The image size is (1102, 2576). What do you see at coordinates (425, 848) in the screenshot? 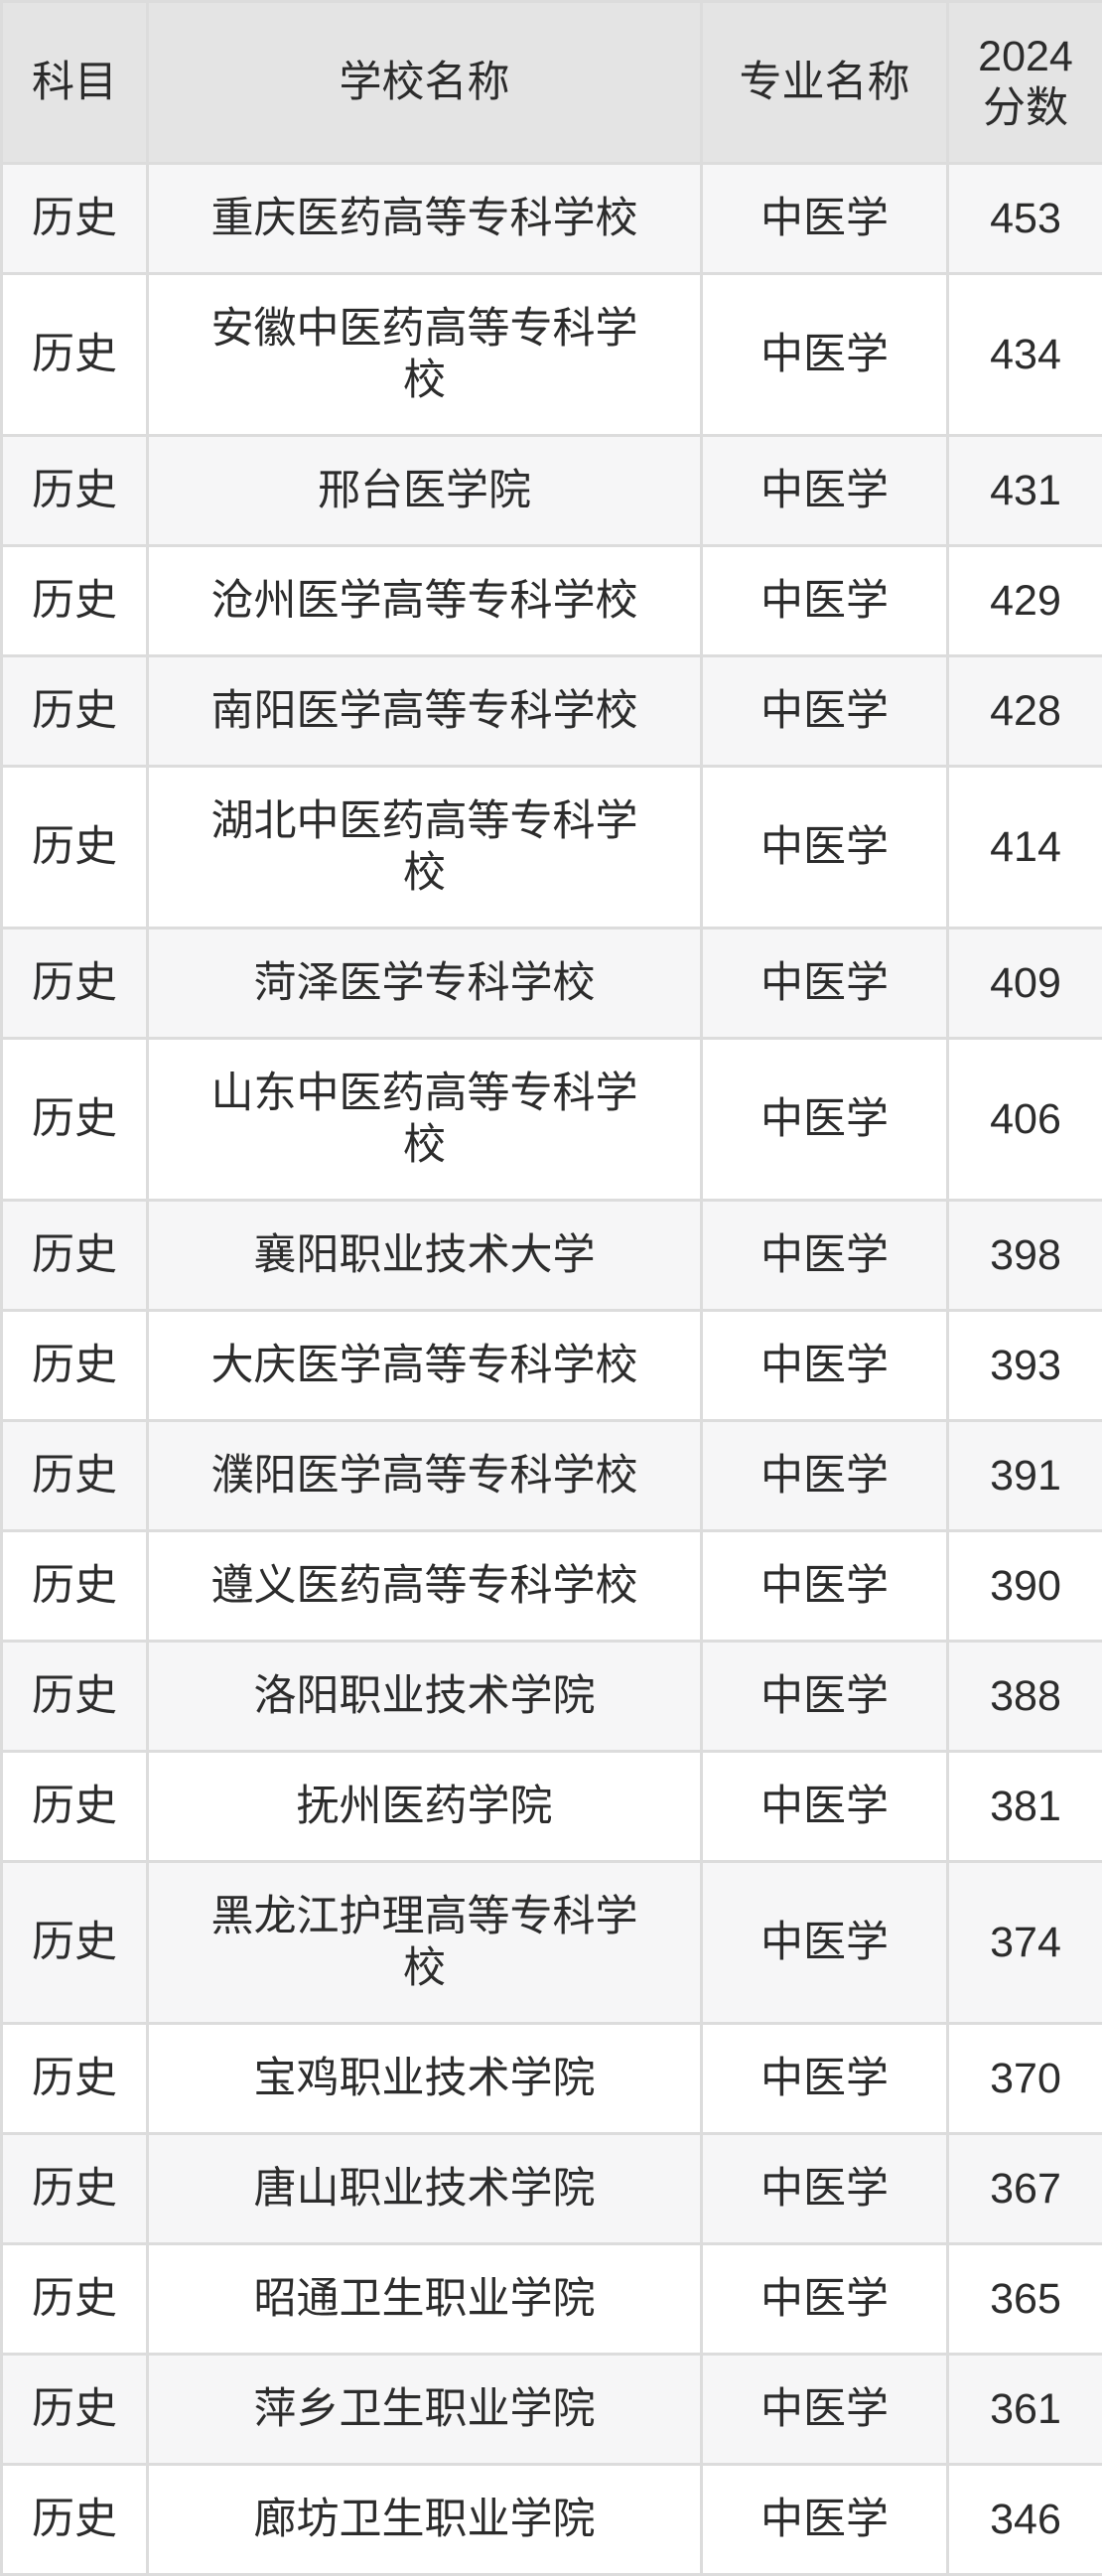
I see `school-name-cell: 湖北中医药高等专科学校` at bounding box center [425, 848].